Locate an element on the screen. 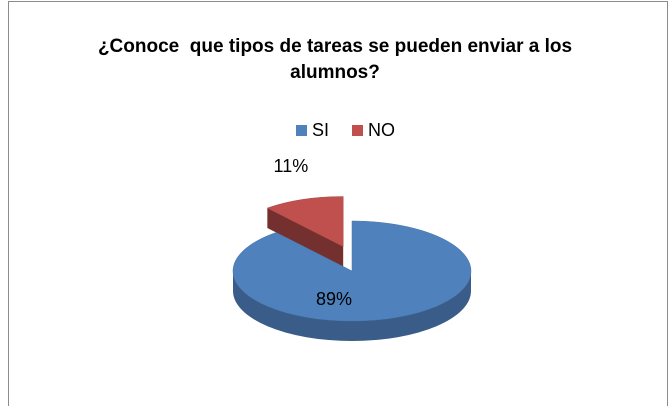 This screenshot has height=406, width=669. slice-wall is located at coordinates (352, 306).